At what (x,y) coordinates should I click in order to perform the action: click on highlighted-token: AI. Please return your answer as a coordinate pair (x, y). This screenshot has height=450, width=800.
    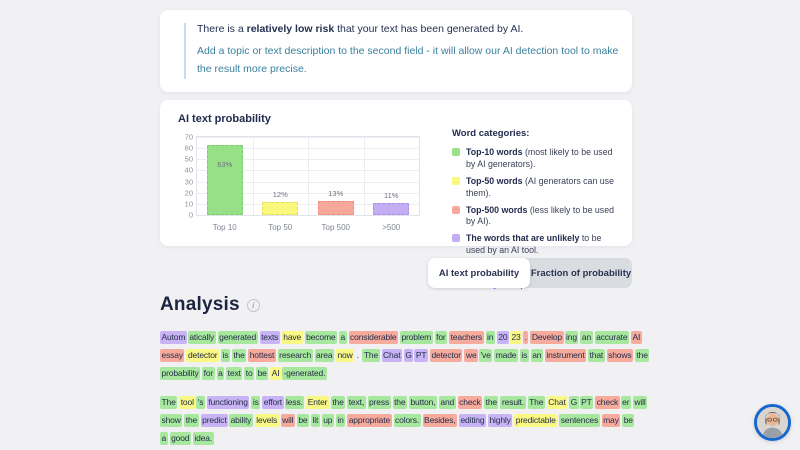
    Looking at the image, I should click on (275, 373).